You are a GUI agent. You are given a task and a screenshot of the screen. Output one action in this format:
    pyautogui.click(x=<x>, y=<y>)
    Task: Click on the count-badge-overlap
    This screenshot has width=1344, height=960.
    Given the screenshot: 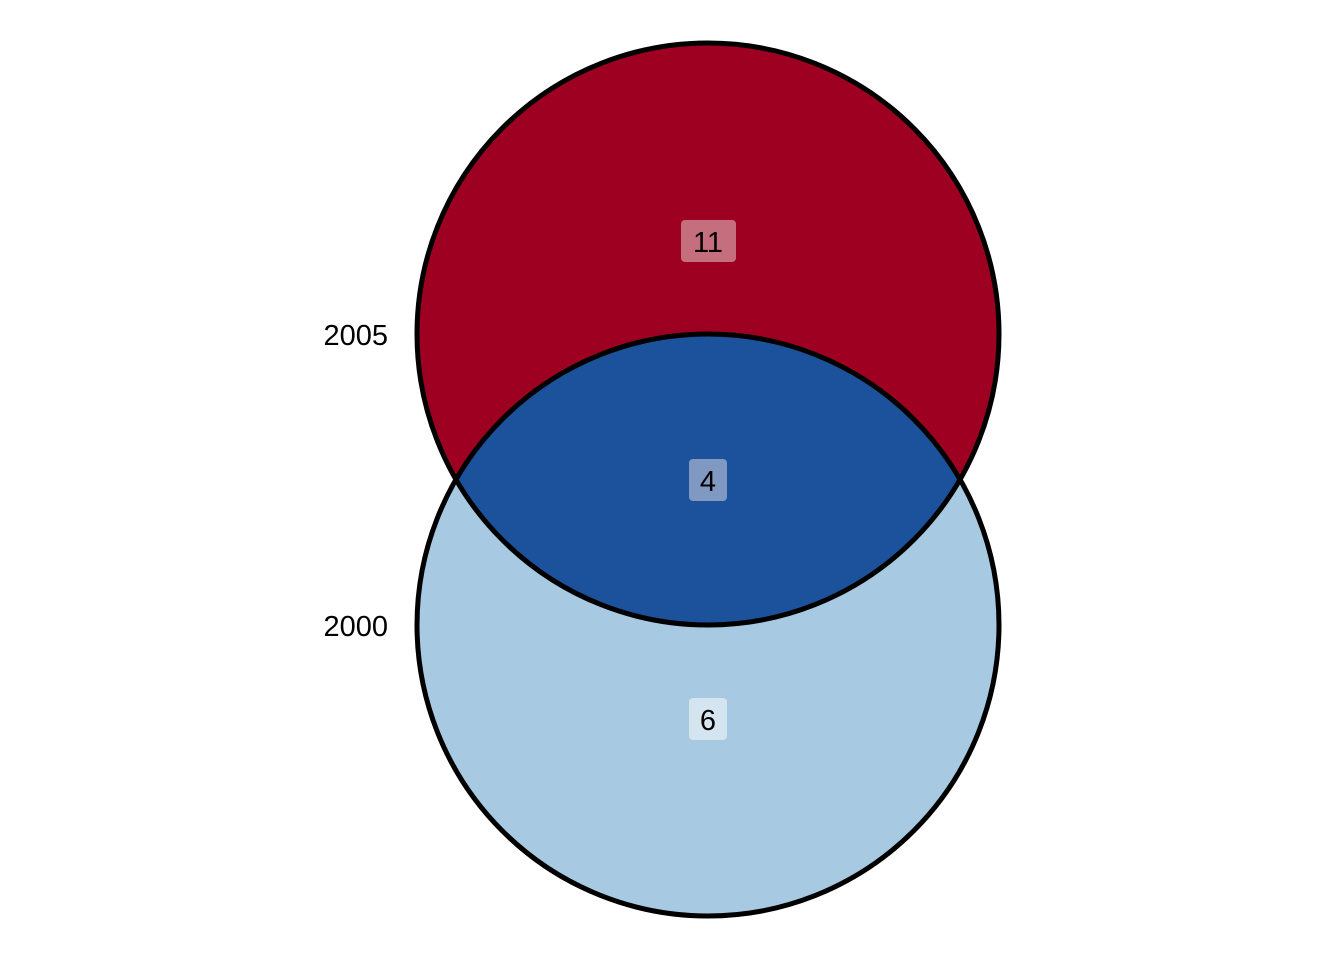 What is the action you would take?
    pyautogui.click(x=708, y=480)
    